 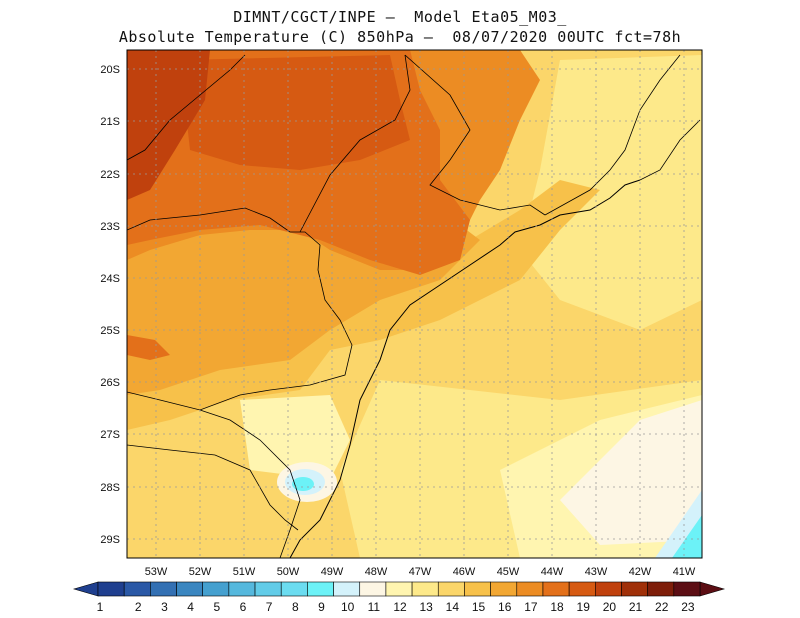 I want to click on colorbar-label: 3, so click(x=164, y=607).